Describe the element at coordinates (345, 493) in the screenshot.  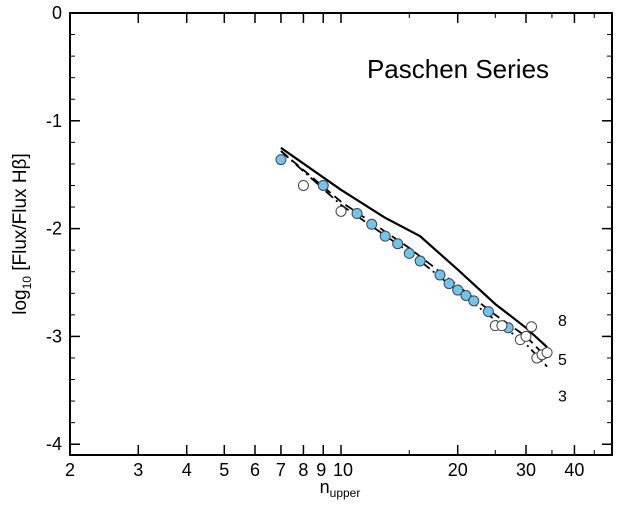
I see `x-axis-label-sub: upper` at that location.